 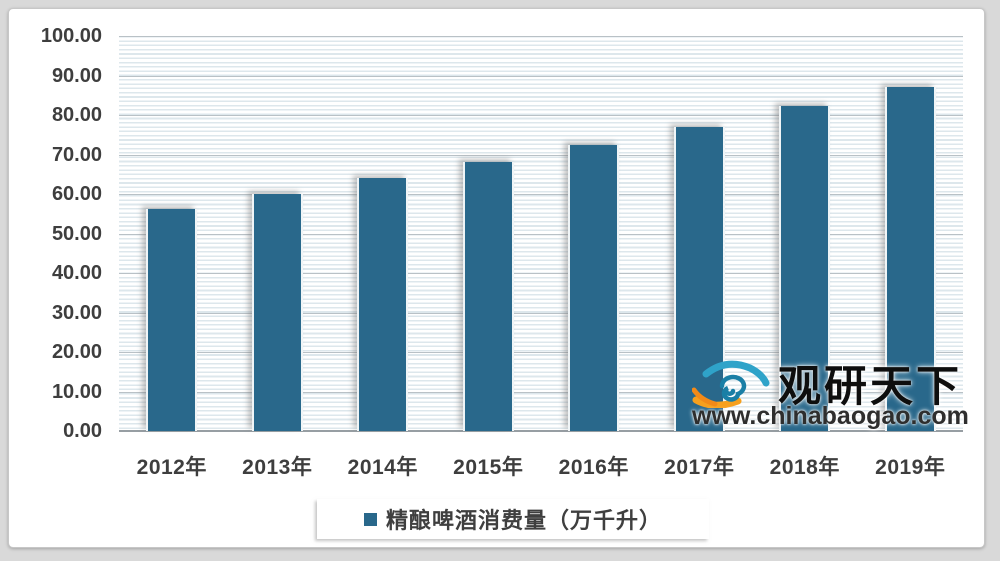 I want to click on y-axis-tick-label: 100.00, so click(x=71, y=36).